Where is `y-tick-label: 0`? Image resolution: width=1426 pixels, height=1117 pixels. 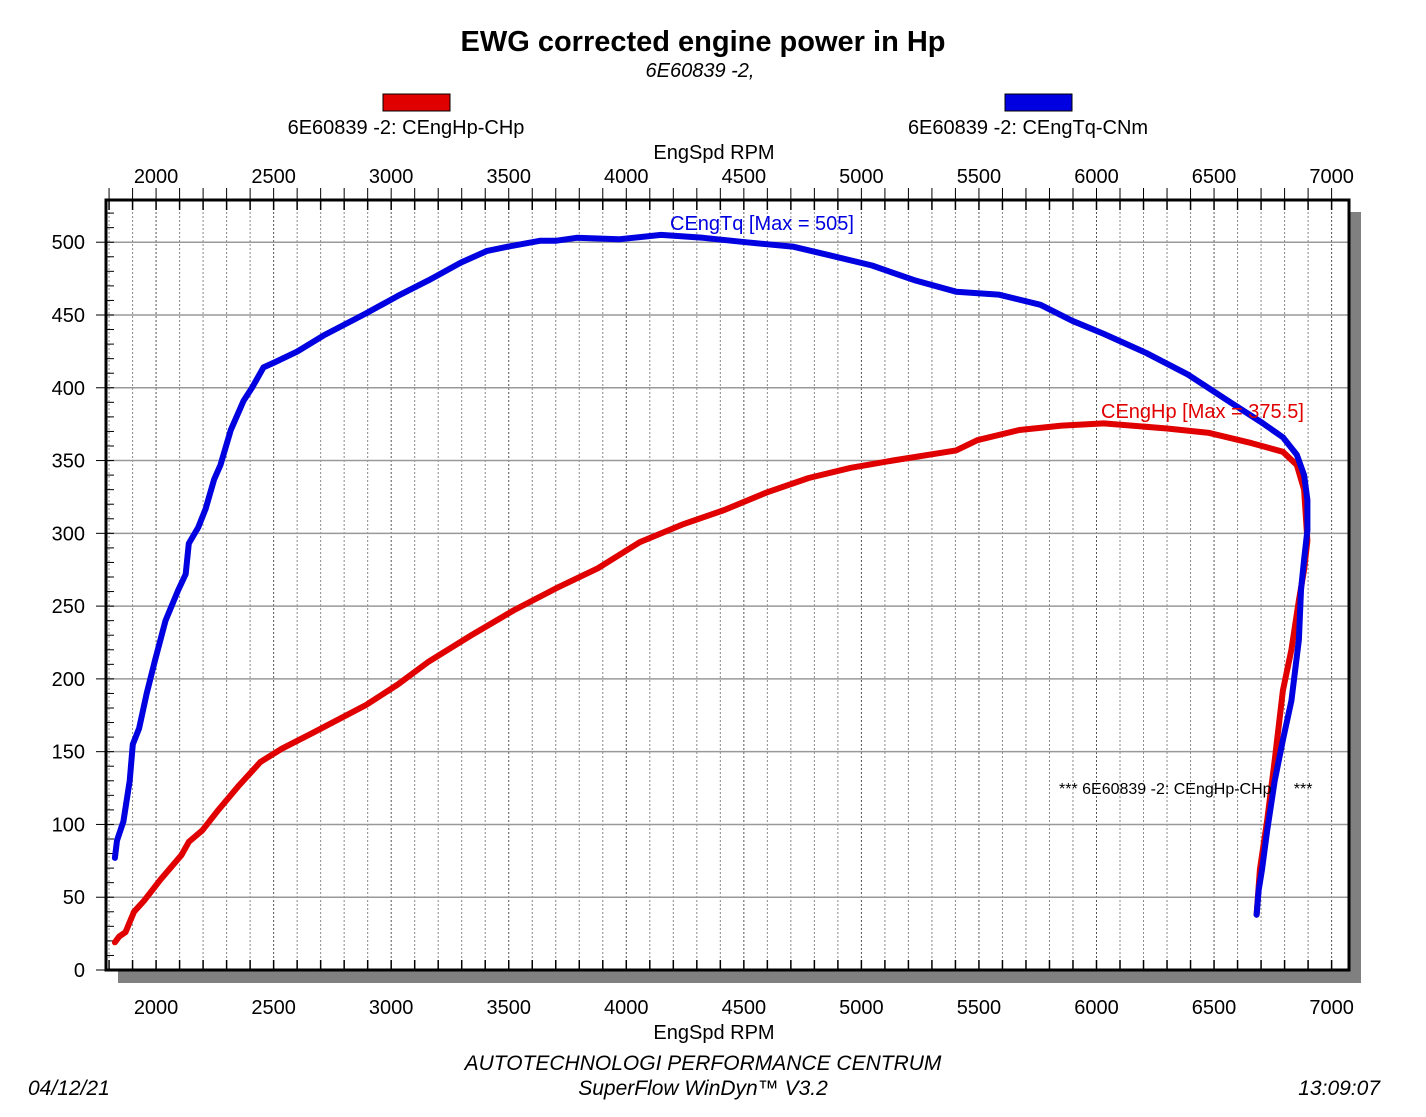
y-tick-label: 0 is located at coordinates (79, 971).